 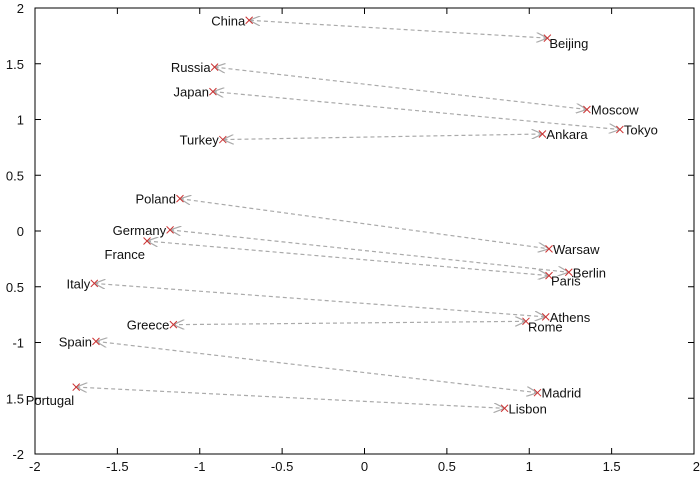 I want to click on point-label: Tokyo, so click(x=641, y=130).